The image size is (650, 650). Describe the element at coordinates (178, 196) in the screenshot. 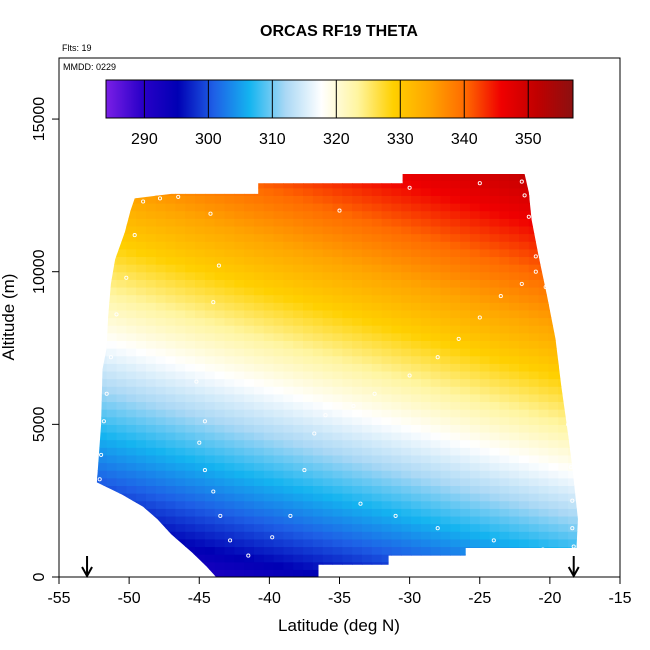

I see `flight-track-point` at that location.